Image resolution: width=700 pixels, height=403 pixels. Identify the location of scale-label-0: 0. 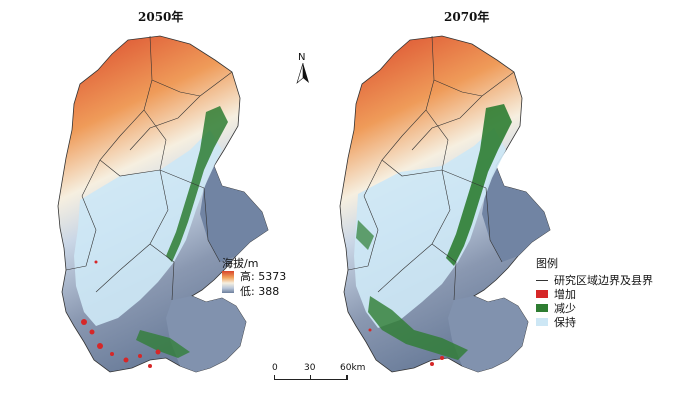
(275, 368).